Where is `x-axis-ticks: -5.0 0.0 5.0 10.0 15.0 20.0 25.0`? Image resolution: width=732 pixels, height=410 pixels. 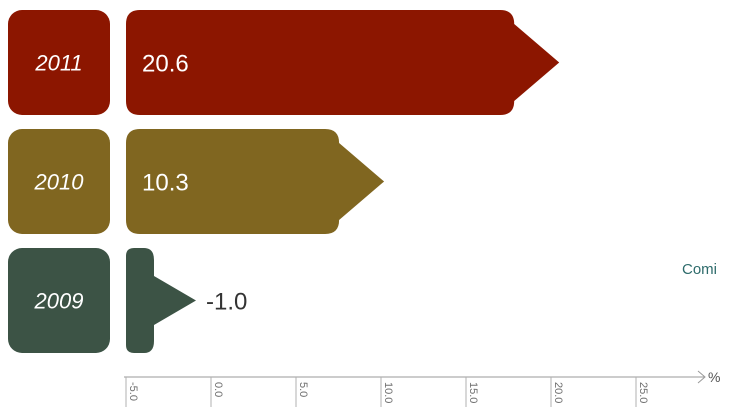
x-axis-ticks: -5.0 0.0 5.0 10.0 15.0 20.0 25.0 is located at coordinates (387, 392).